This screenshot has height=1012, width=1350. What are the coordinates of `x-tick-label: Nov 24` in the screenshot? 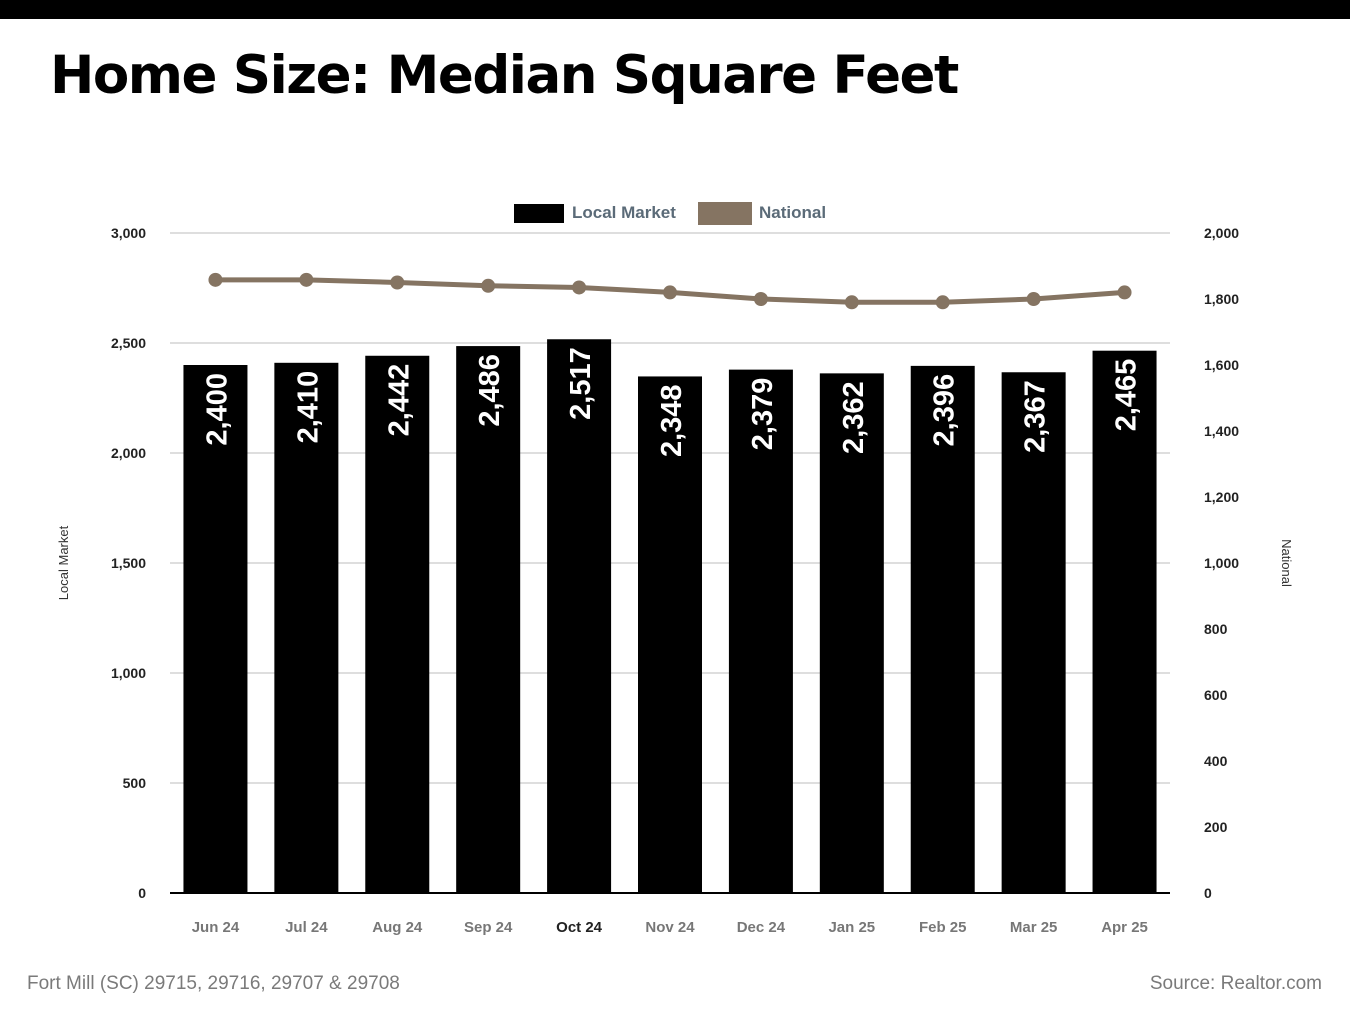 It's located at (670, 927).